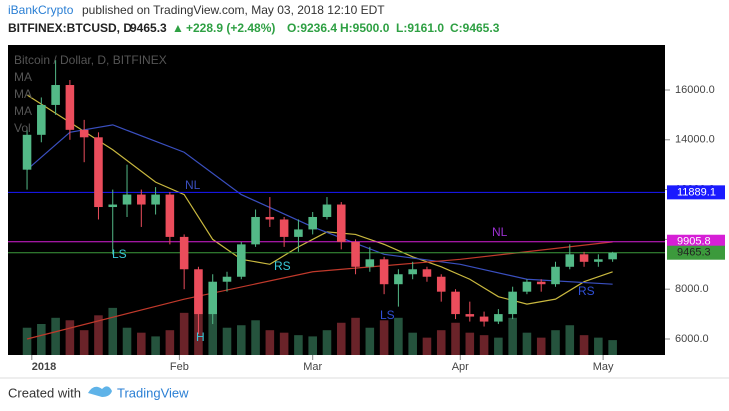 Image resolution: width=729 pixels, height=411 pixels. What do you see at coordinates (44, 367) in the screenshot?
I see `x-tick-label: 2018` at bounding box center [44, 367].